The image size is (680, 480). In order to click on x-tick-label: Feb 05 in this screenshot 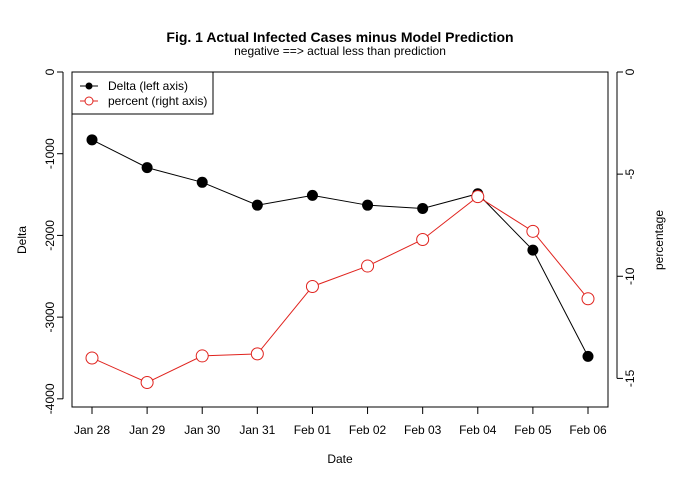, I will do `click(533, 430)`.